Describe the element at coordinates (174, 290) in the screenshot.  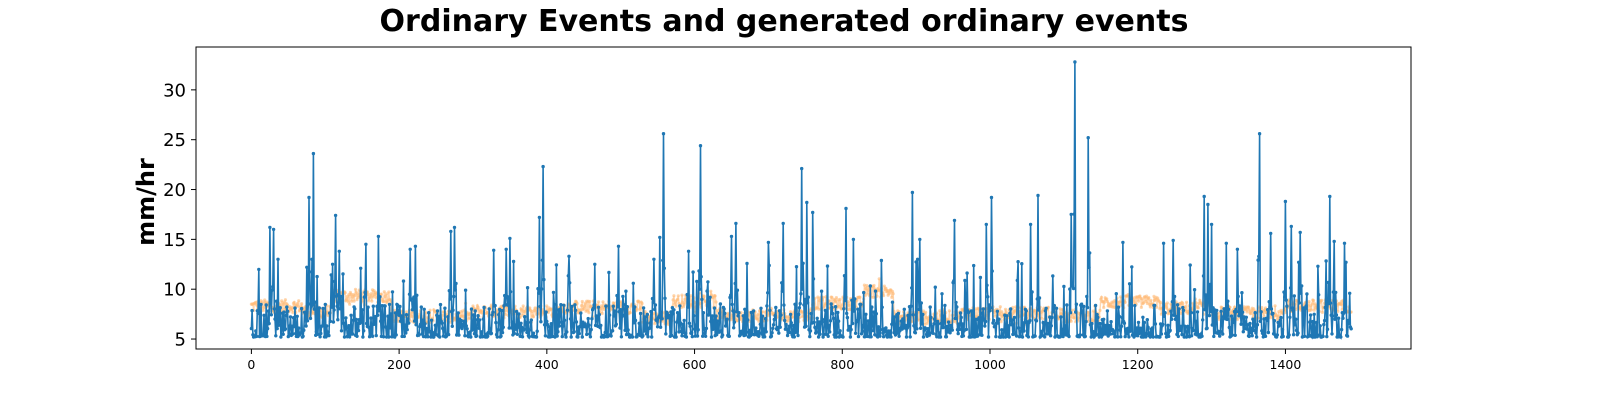
I see `y-tick-label: 10` at that location.